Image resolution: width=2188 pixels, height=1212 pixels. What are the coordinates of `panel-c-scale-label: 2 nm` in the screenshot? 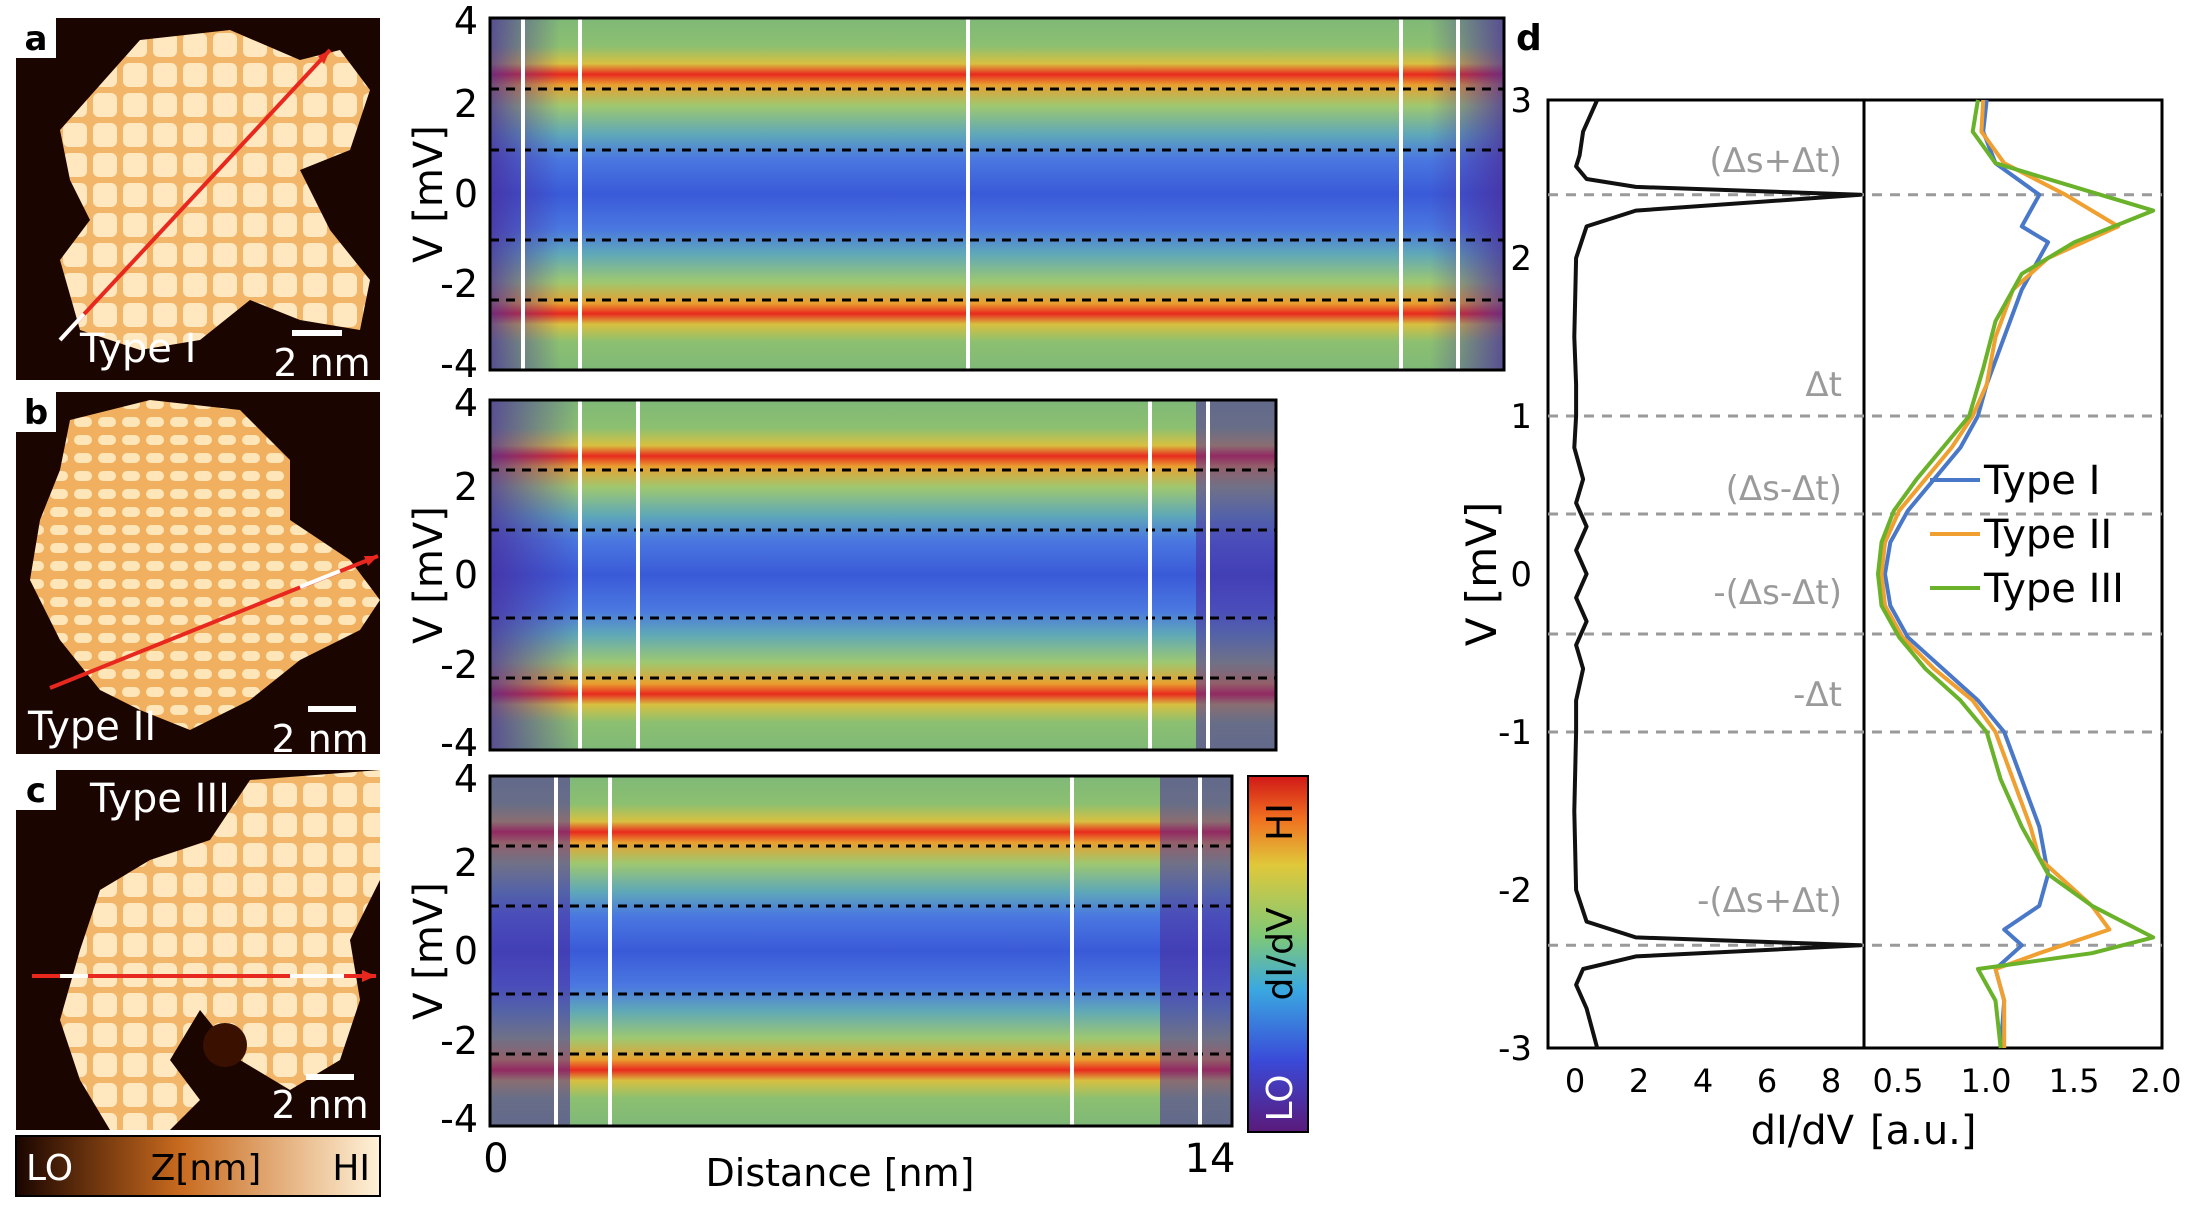 It's located at (319, 1105).